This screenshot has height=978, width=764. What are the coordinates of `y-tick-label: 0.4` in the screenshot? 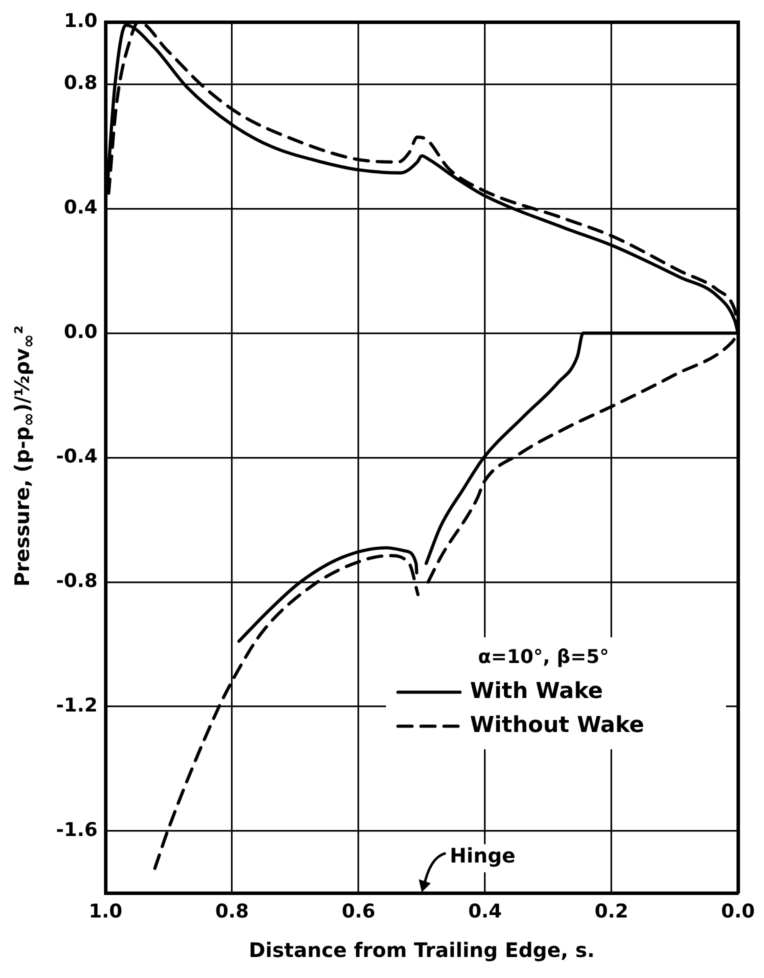 It's located at (81, 207).